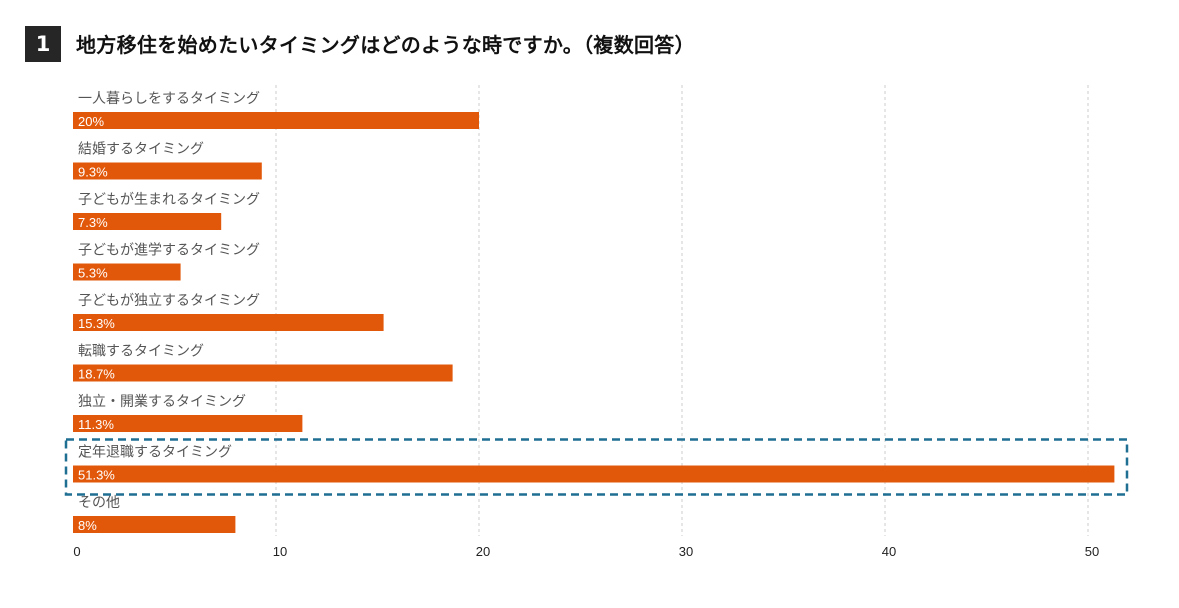 This screenshot has height=608, width=1179. Describe the element at coordinates (169, 200) in the screenshot. I see `category-label: 子どもが生まれるタイミング` at that location.